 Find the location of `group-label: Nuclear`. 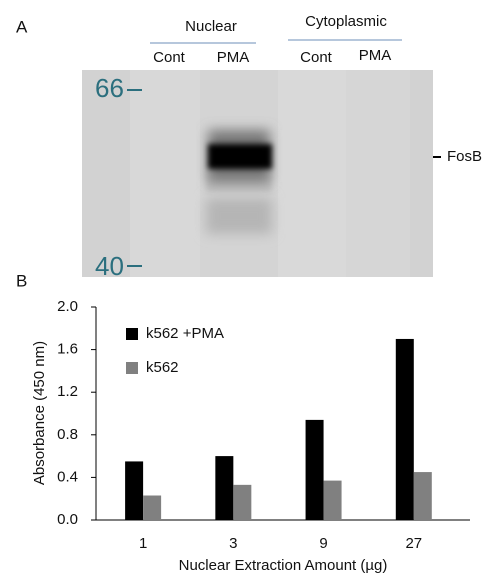

group-label: Nuclear is located at coordinates (211, 26).